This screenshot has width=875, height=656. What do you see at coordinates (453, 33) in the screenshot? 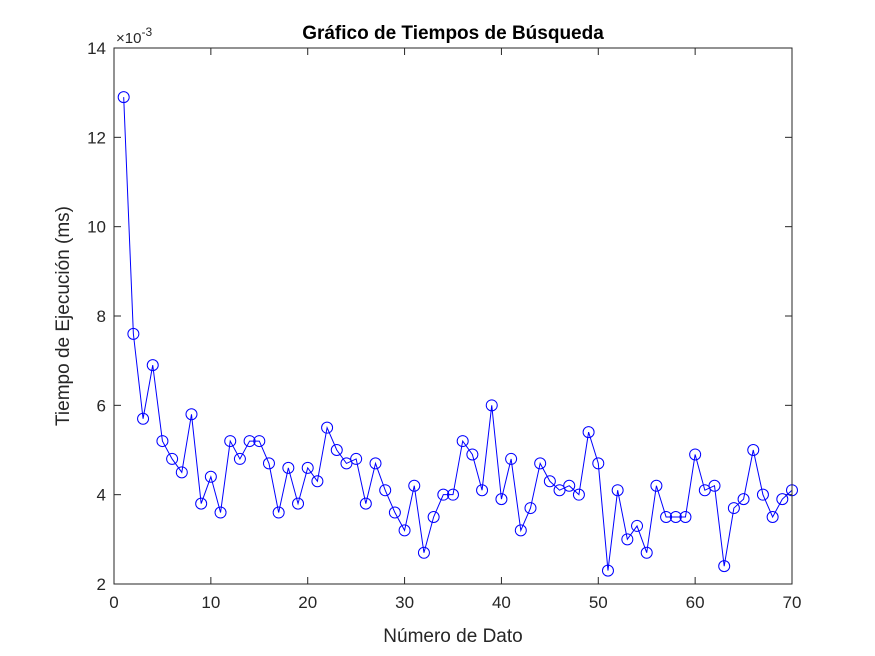
I see `chart-title: Gráfico de Tiempos de Búsqueda` at bounding box center [453, 33].